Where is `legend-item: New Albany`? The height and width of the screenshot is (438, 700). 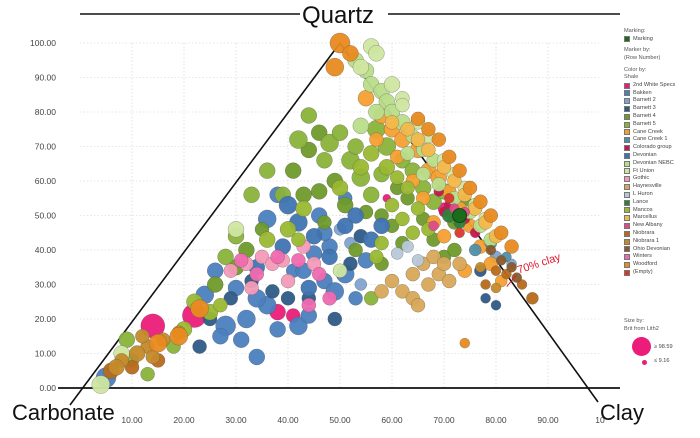
legend-item: New Albany is located at coordinates (662, 226).